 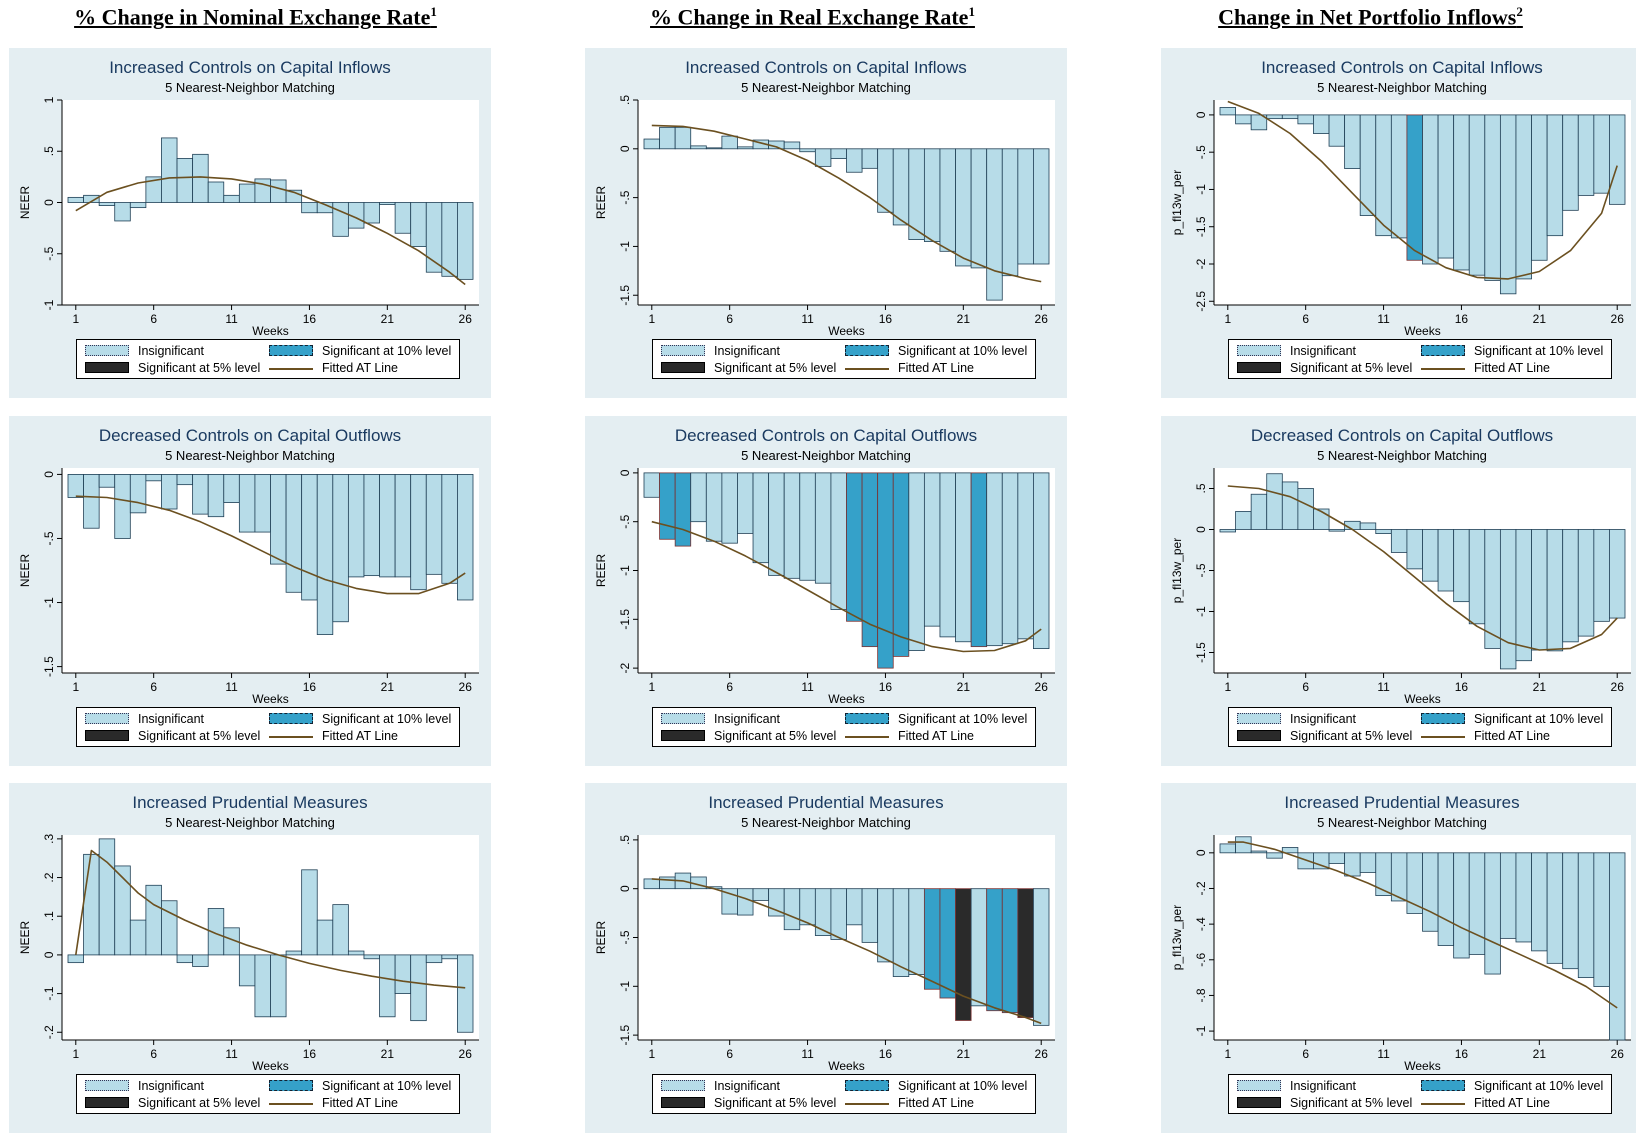 I want to click on y-tick-label: .2, so click(x=49, y=877).